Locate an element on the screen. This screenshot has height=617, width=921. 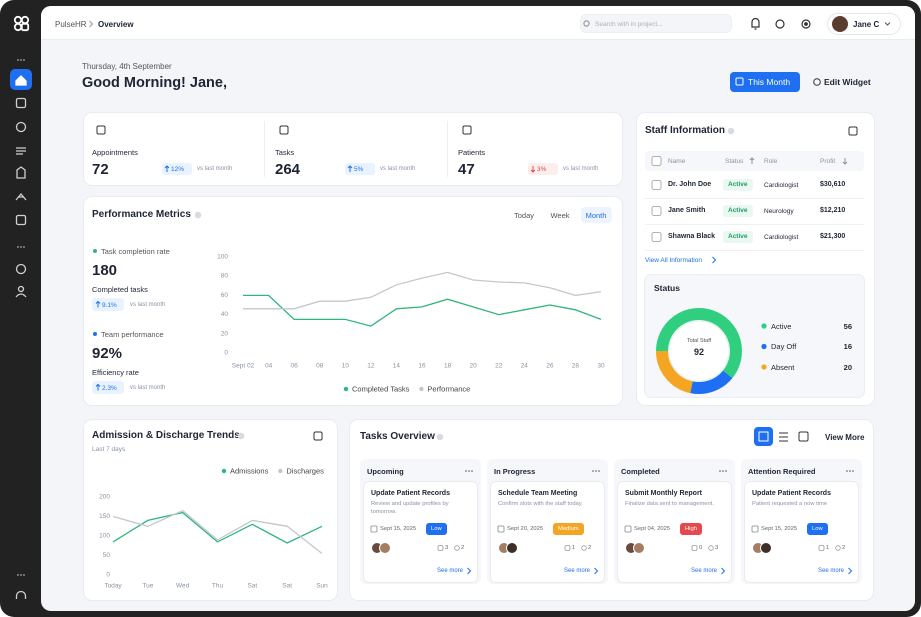
breadcrumb-root: PulseHR is located at coordinates (71, 24).